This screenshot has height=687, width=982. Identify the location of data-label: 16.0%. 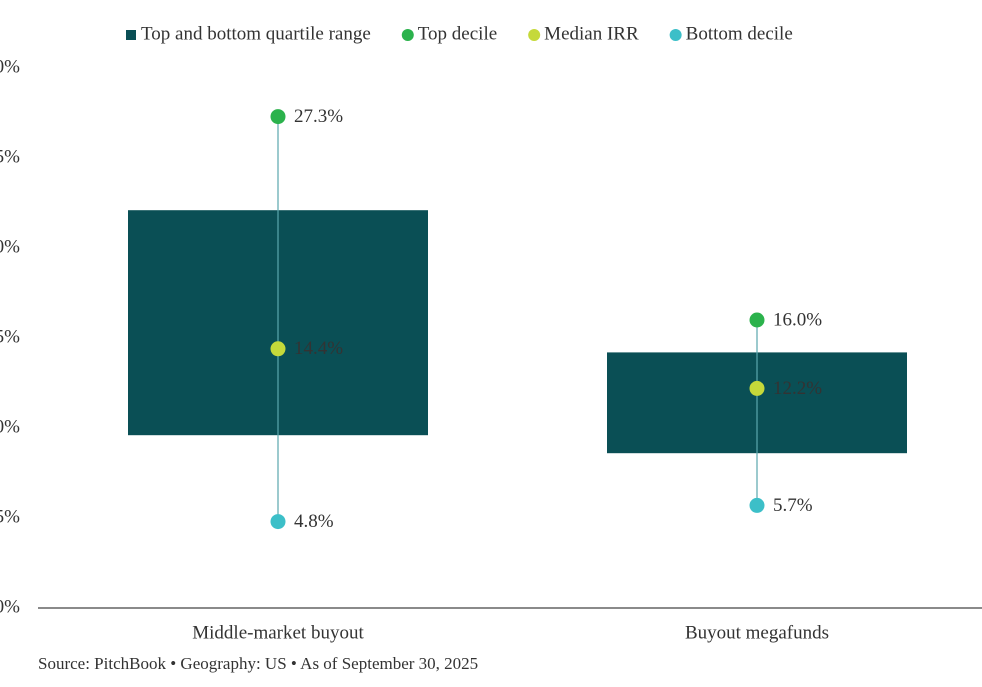
(797, 319).